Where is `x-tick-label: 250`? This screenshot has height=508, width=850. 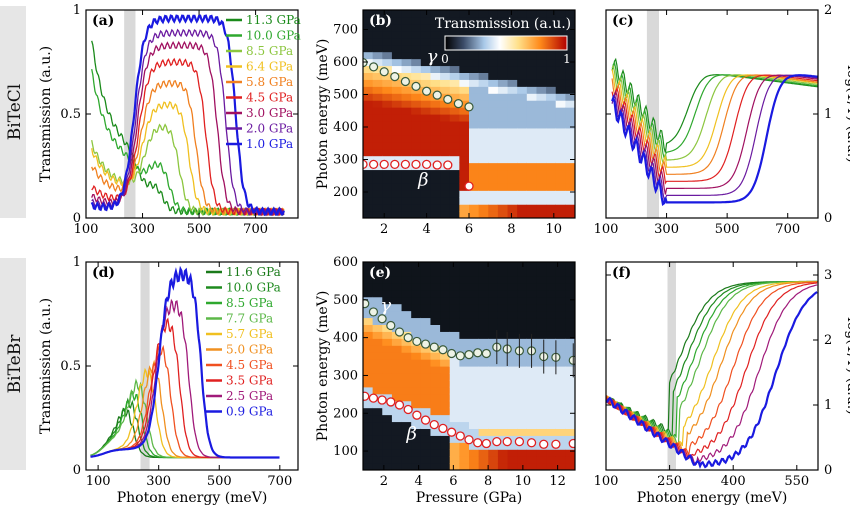 x-tick-label: 250 is located at coordinates (669, 481).